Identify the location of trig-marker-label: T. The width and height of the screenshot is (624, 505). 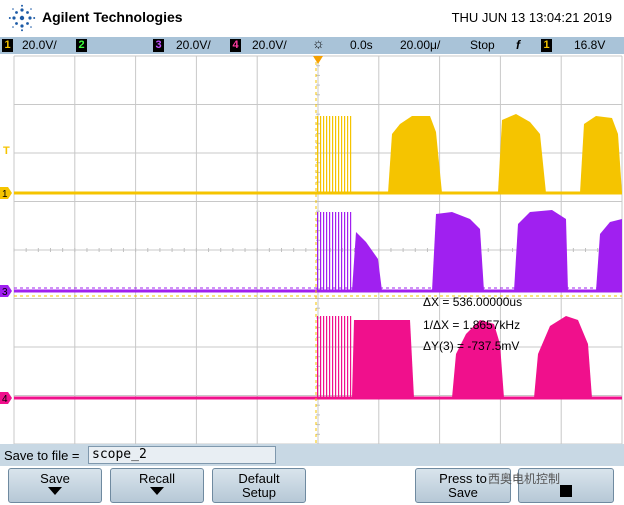
(6, 151).